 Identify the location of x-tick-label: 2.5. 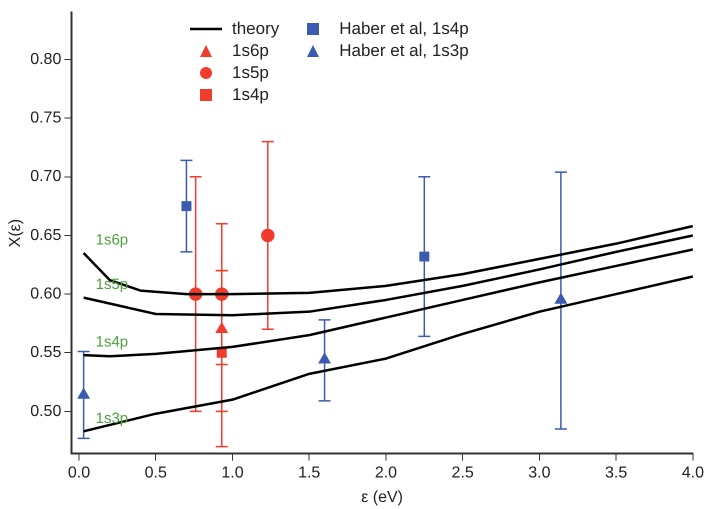
(463, 473).